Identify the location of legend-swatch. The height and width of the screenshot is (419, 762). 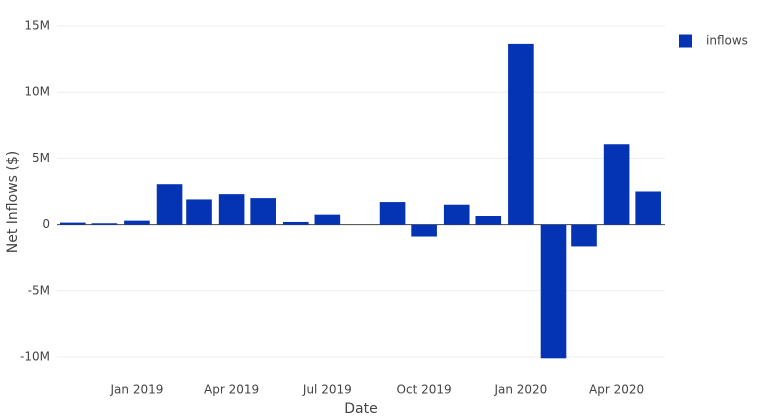
(685, 41).